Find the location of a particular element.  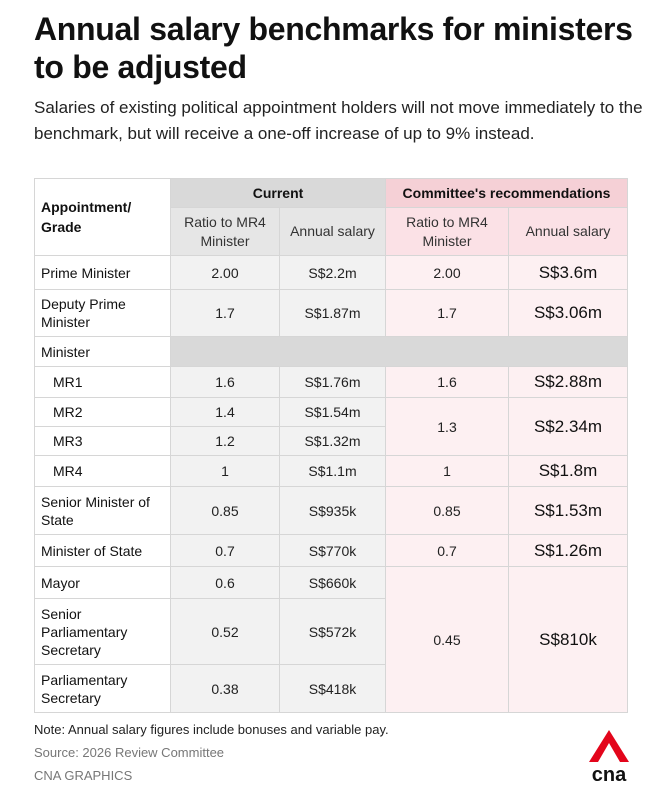

current-salary: S$1.1m is located at coordinates (332, 471).